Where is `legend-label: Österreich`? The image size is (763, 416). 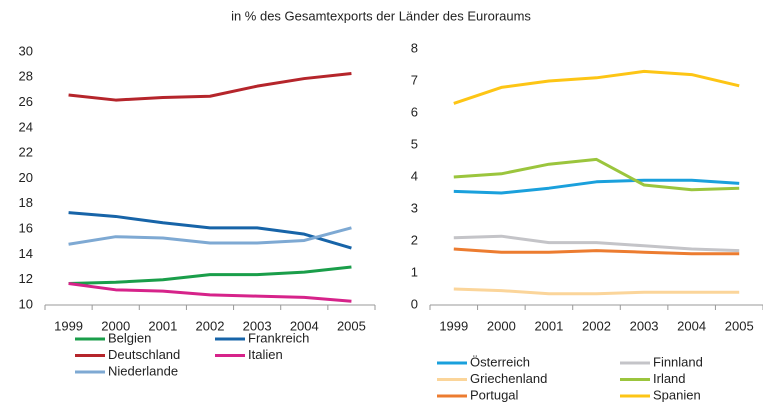
legend-label: Österreich is located at coordinates (500, 361).